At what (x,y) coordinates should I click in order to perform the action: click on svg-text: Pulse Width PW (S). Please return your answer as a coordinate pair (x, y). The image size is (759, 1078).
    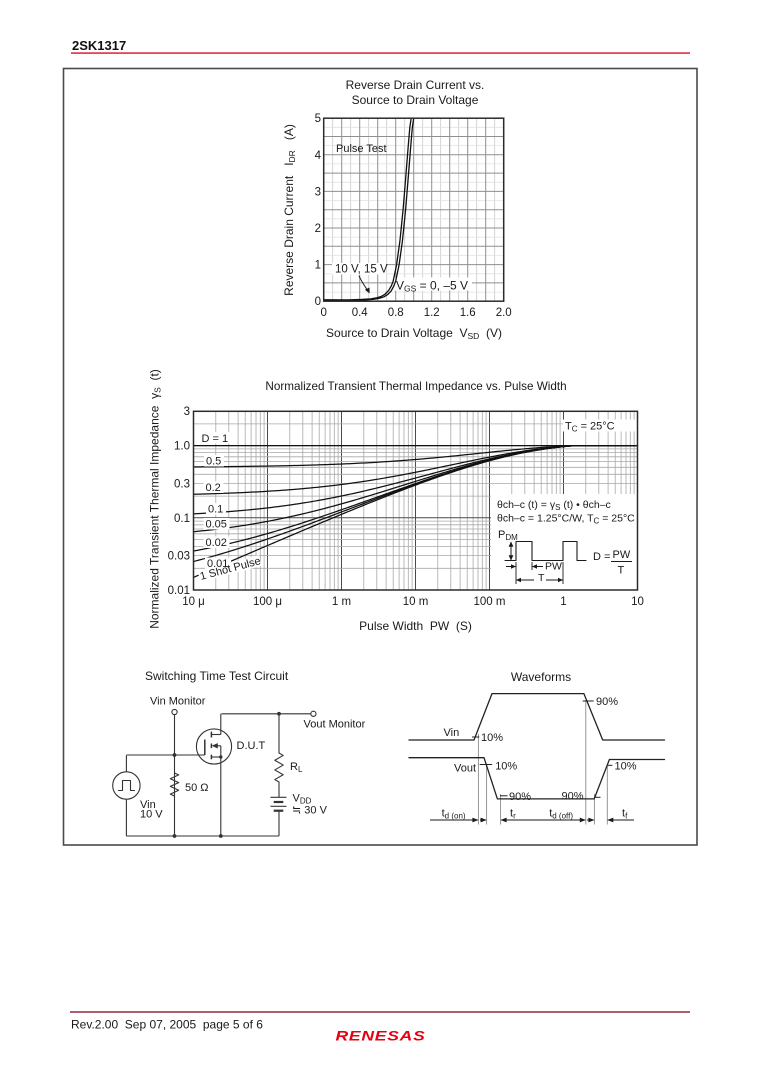
    Looking at the image, I should click on (415, 626).